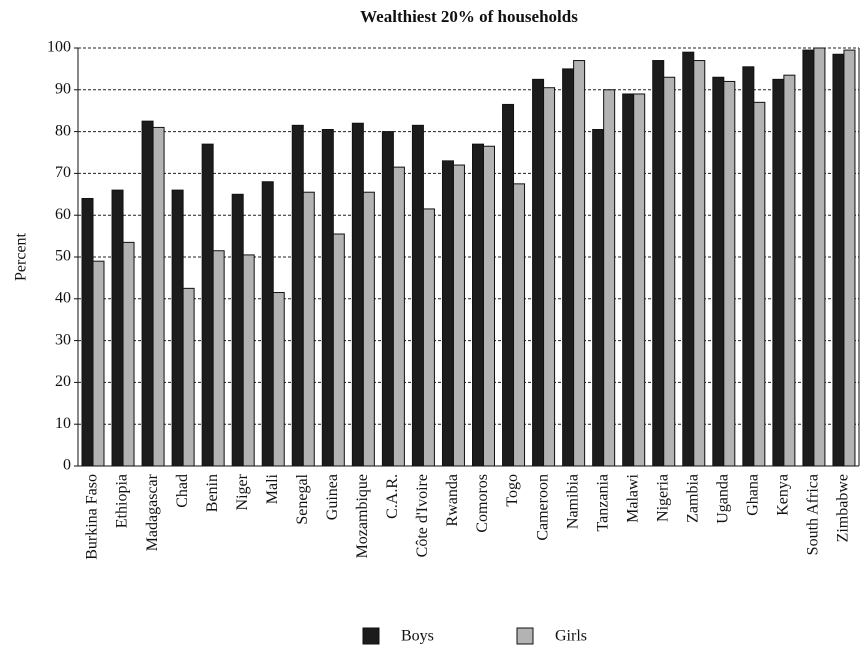 The width and height of the screenshot is (861, 654). Describe the element at coordinates (417, 636) in the screenshot. I see `legend-label: Boys` at that location.